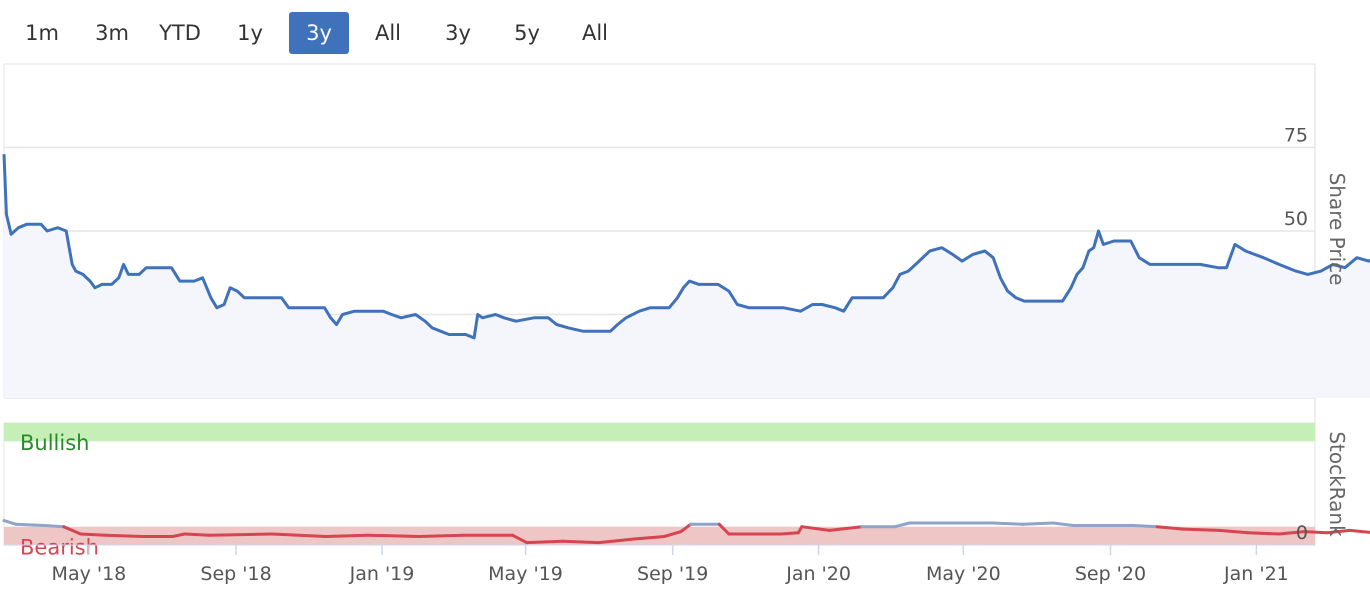 This screenshot has height=609, width=1370. Describe the element at coordinates (89, 574) in the screenshot. I see `x-tick-label: May '18` at that location.